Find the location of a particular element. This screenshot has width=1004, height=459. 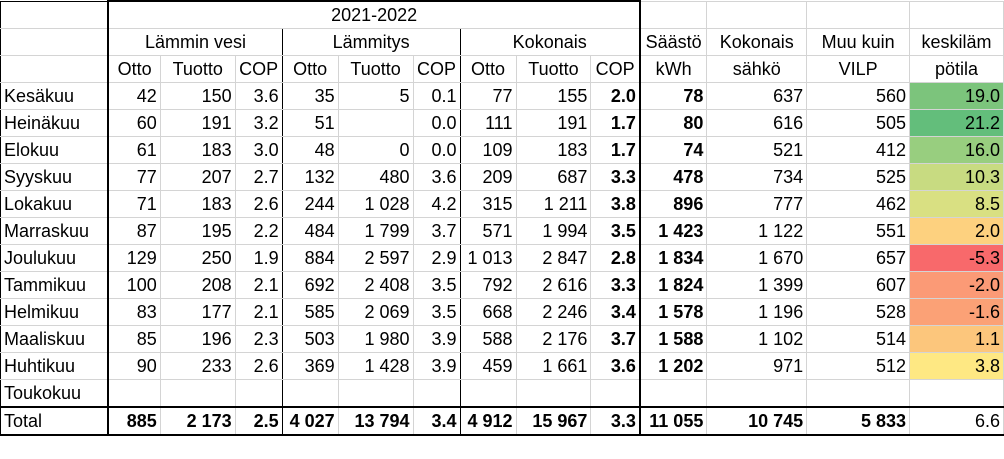

muu-cell: 607 is located at coordinates (858, 285).